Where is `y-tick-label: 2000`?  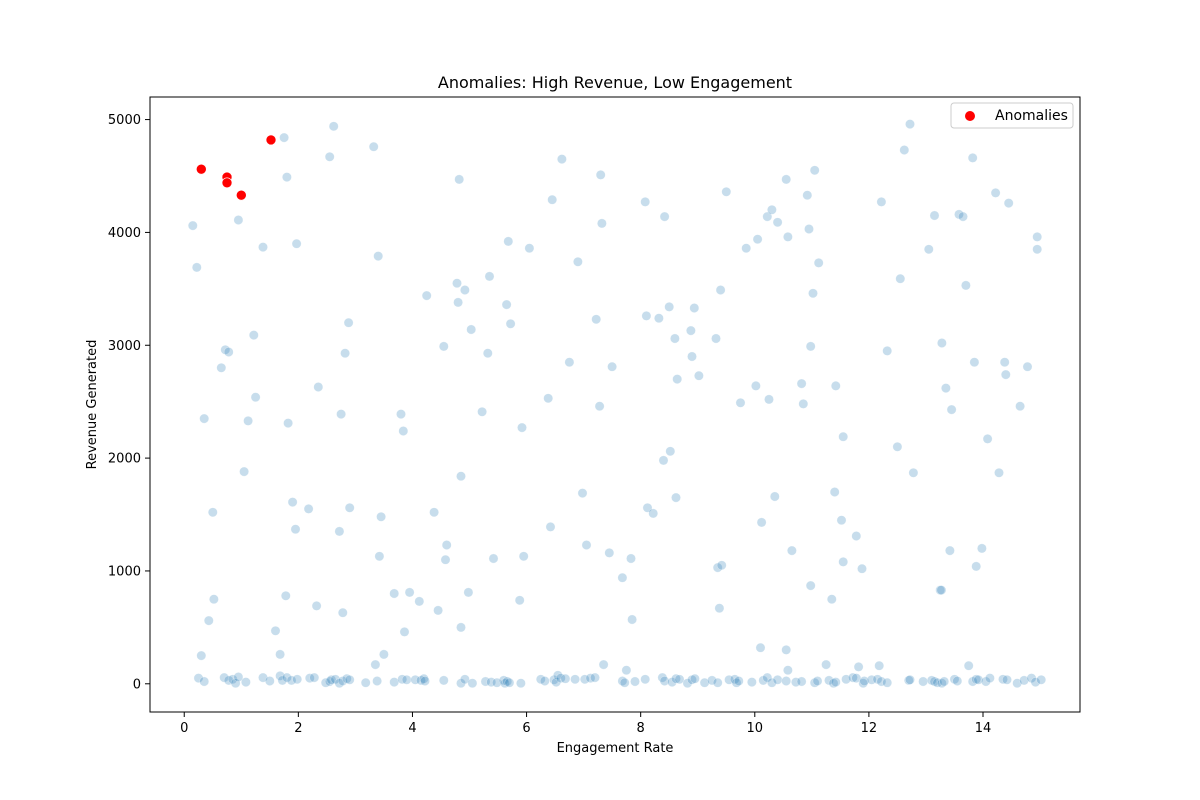
y-tick-label: 2000 is located at coordinates (124, 459).